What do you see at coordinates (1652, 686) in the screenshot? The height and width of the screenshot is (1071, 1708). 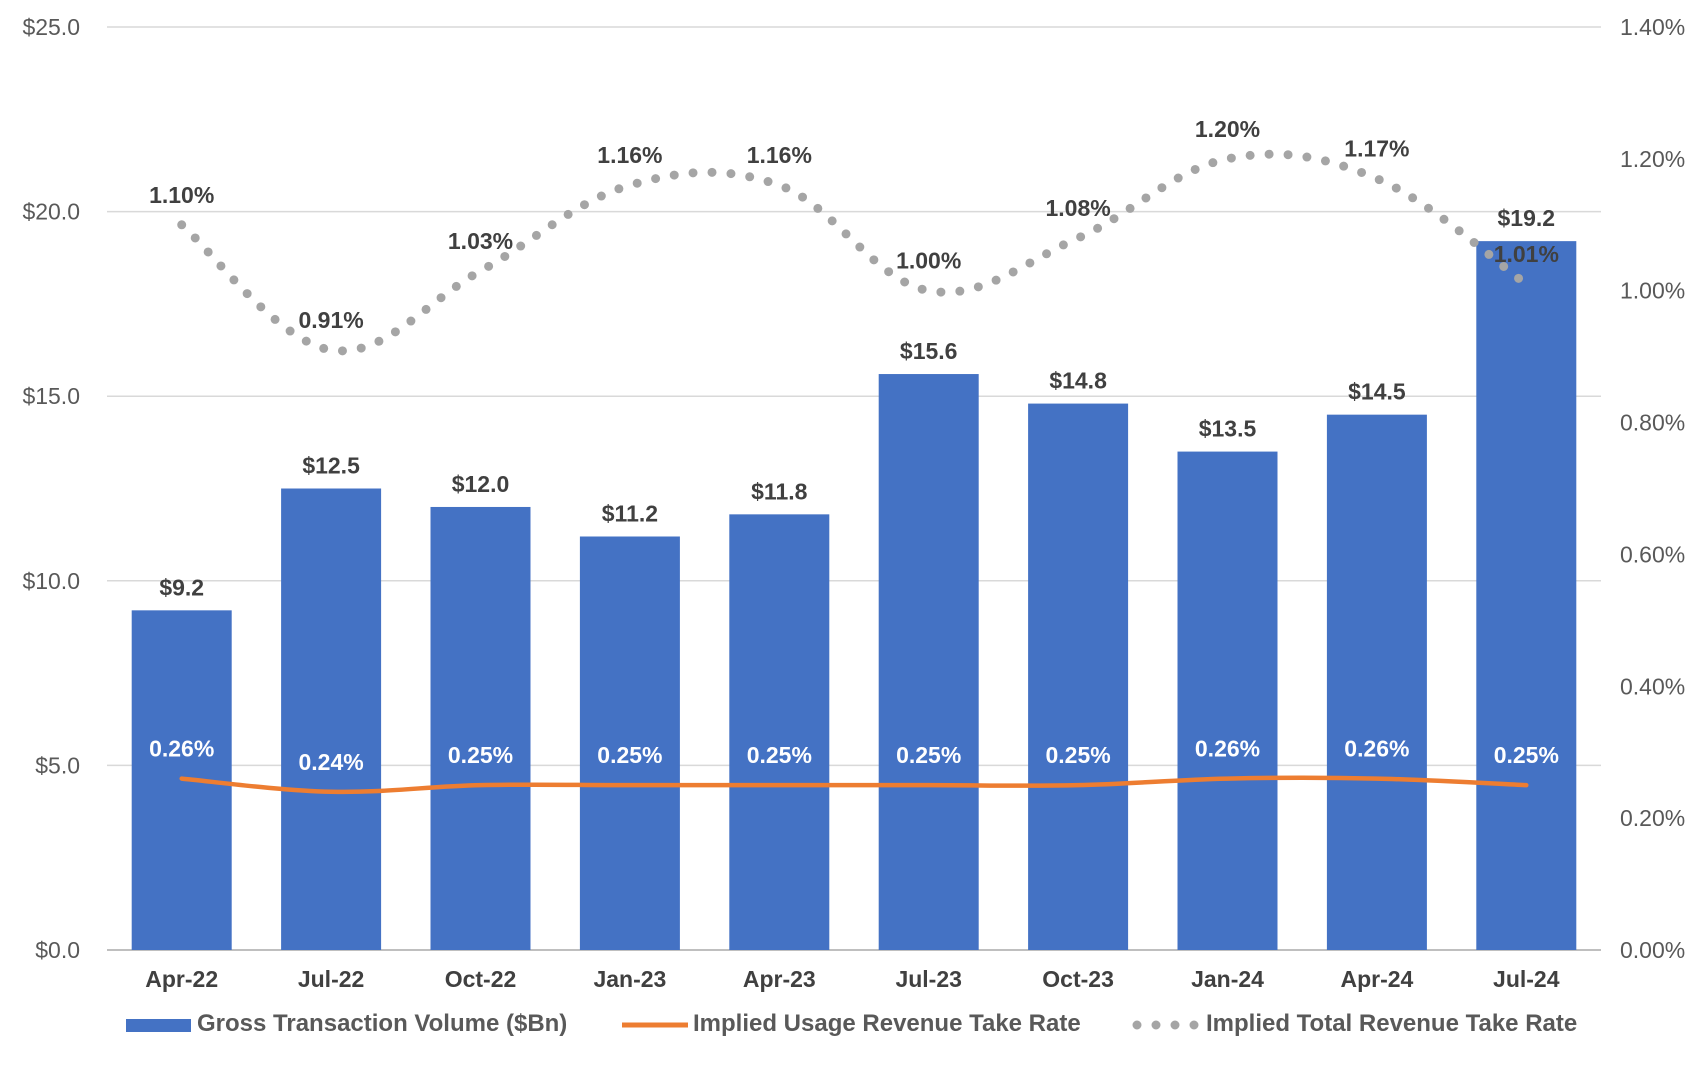 I see `y-right-tick-label: 0.40%` at bounding box center [1652, 686].